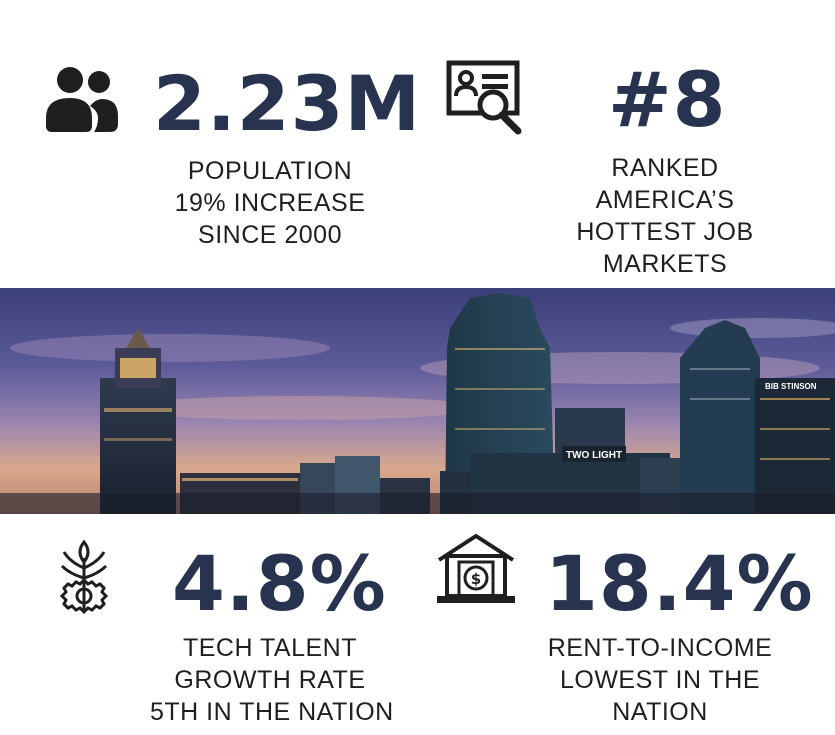 This screenshot has height=735, width=835. Describe the element at coordinates (665, 168) in the screenshot. I see `caption-line: RANKED` at that location.